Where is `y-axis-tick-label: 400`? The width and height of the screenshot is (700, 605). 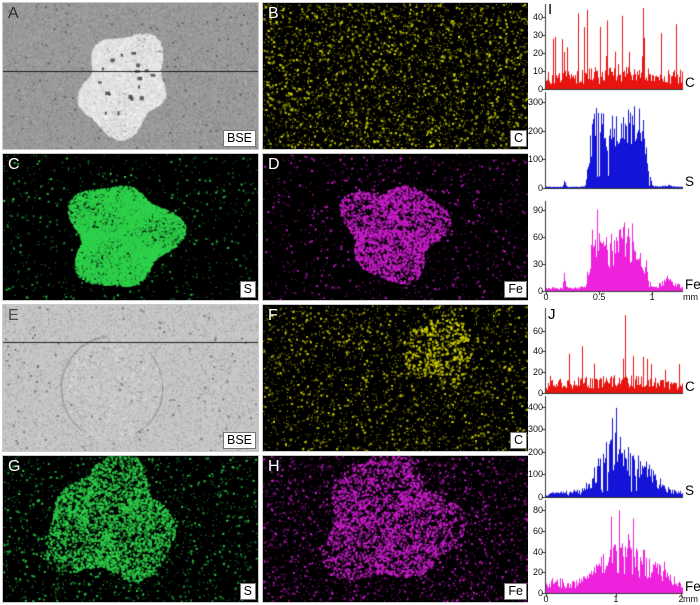
y-axis-tick-label: 400 is located at coordinates (535, 407).